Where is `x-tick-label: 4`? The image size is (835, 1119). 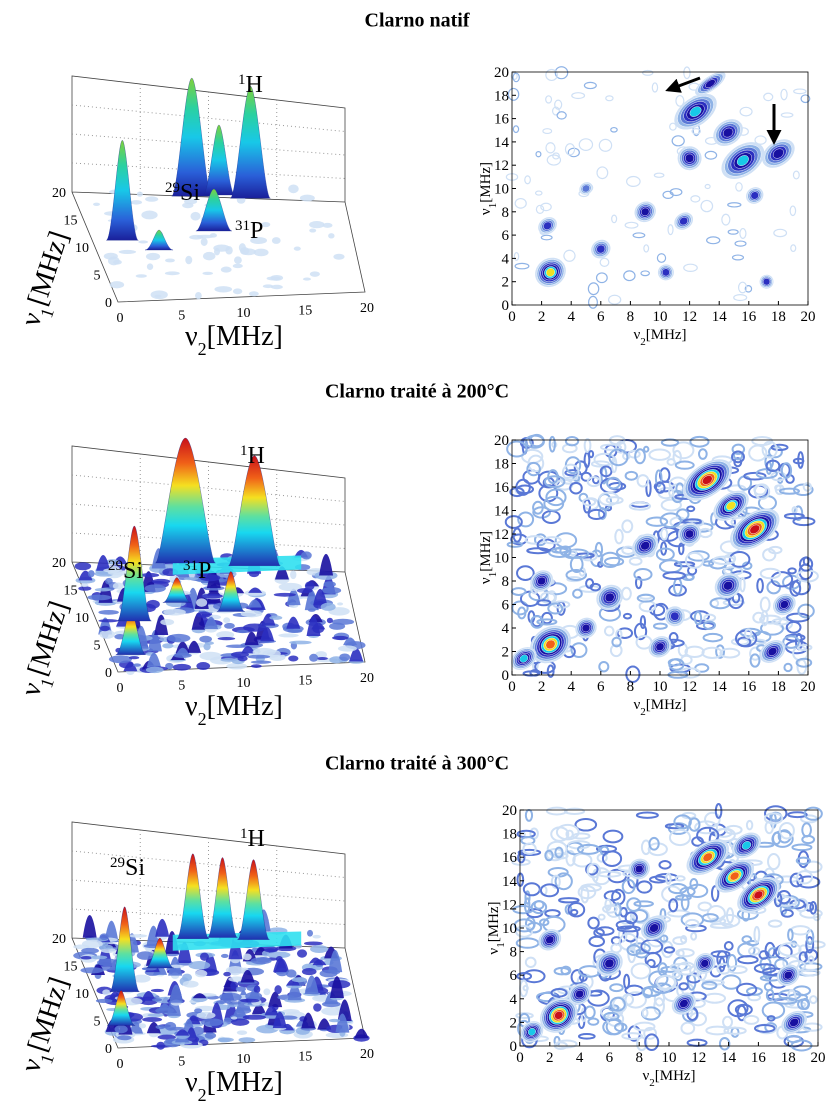
x-tick-label: 4 is located at coordinates (571, 317).